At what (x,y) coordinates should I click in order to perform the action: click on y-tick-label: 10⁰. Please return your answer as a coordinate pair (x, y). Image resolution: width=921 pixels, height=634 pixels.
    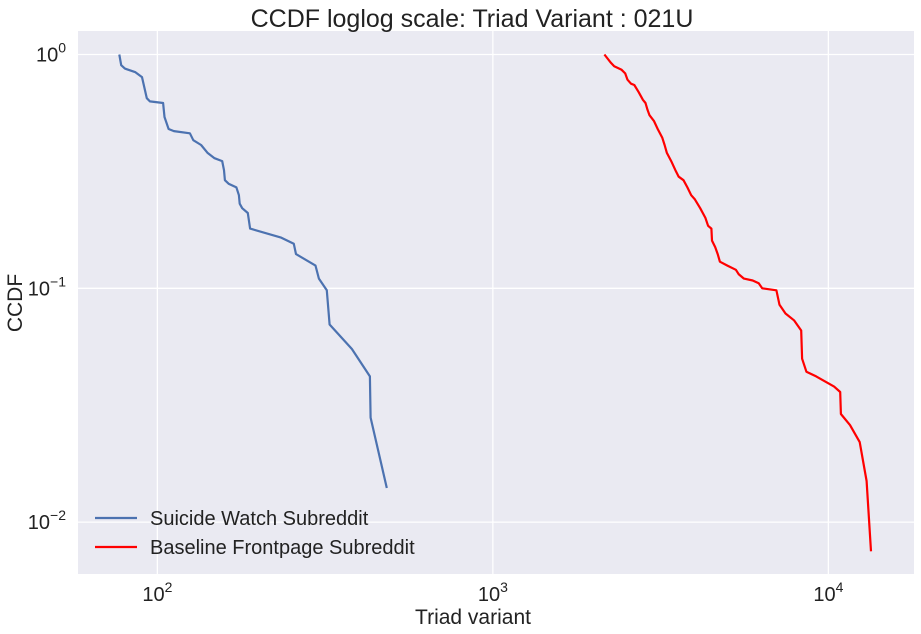
    Looking at the image, I should click on (51, 52).